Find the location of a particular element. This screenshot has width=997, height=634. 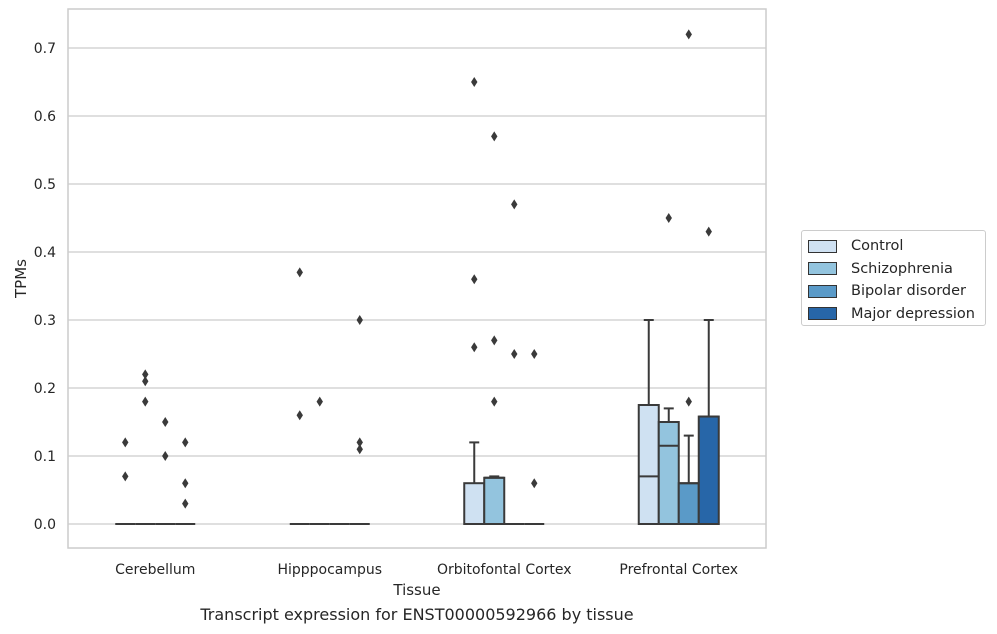

y-tick-label: 0.5 is located at coordinates (45, 185).